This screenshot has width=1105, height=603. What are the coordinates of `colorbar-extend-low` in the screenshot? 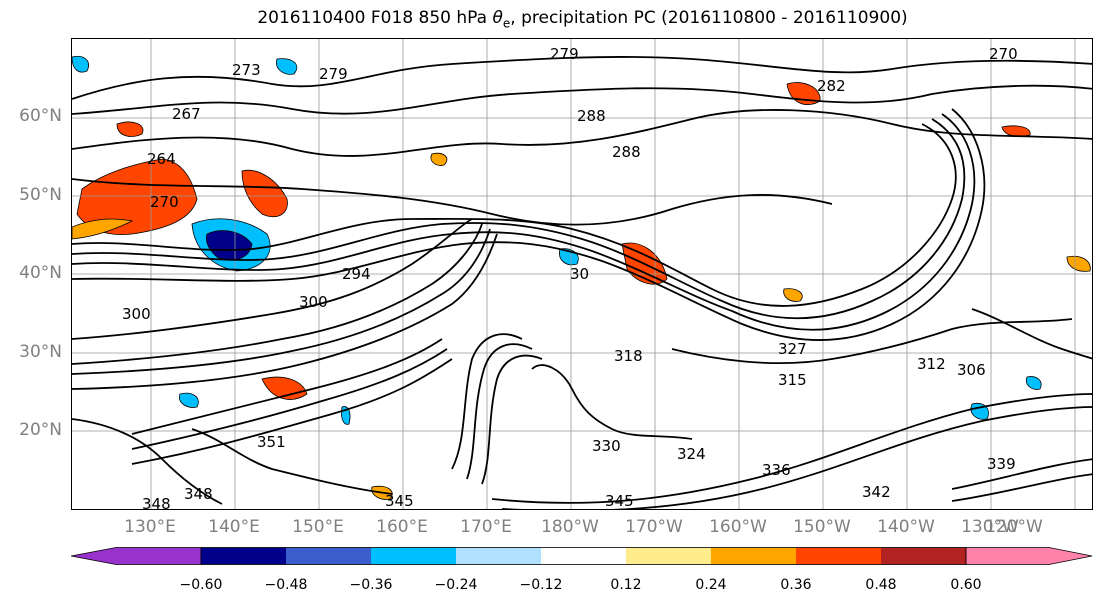 It's located at (136, 556).